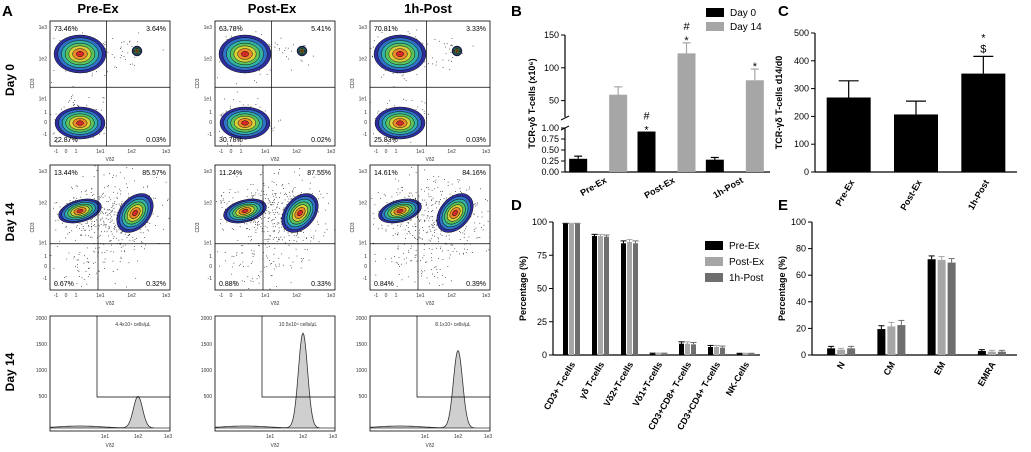 Image resolution: width=1031 pixels, height=452 pixels. I want to click on x-tick-label: 1e1, so click(265, 296).